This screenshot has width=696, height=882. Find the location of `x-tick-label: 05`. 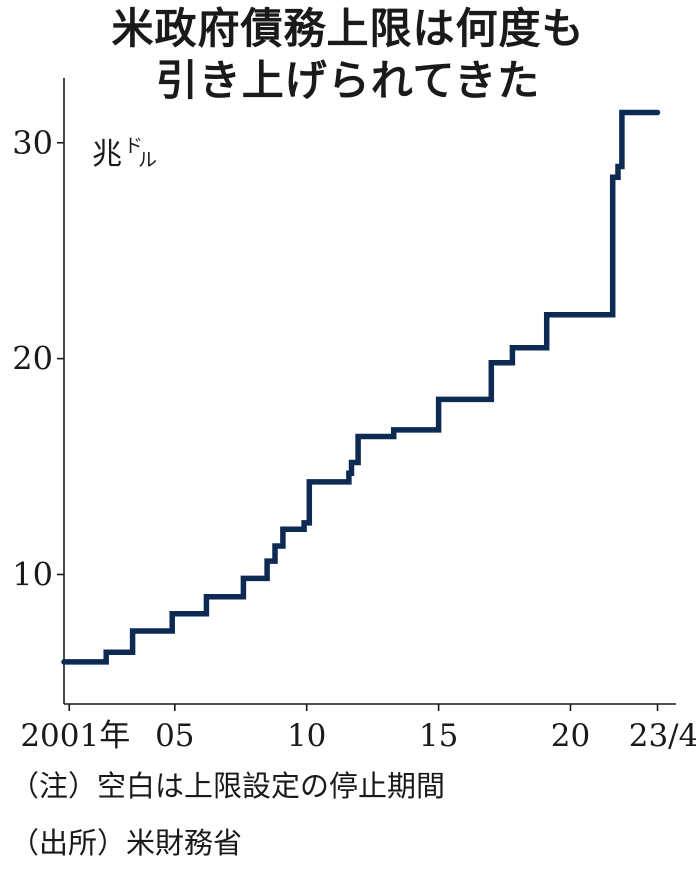

x-tick-label: 05 is located at coordinates (174, 736).